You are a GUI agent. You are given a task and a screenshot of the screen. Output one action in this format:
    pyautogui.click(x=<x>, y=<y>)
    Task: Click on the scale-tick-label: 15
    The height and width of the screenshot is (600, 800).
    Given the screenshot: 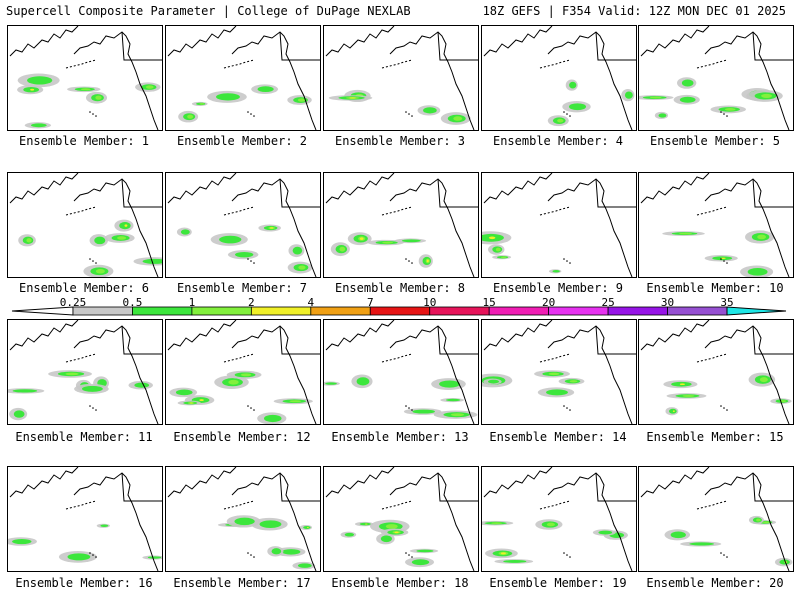 What is the action you would take?
    pyautogui.click(x=489, y=302)
    